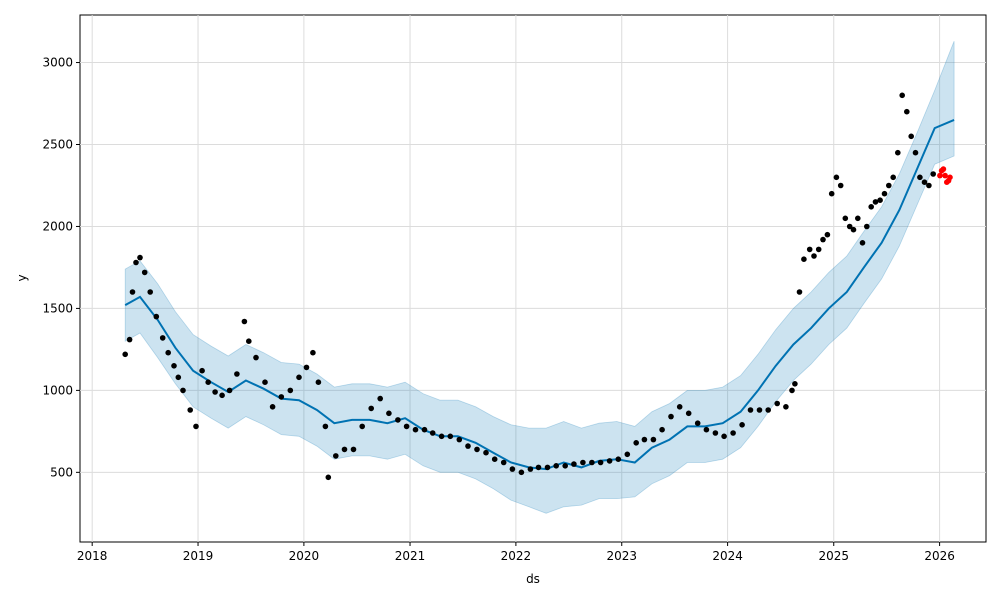 The image size is (1000, 600). What do you see at coordinates (57, 390) in the screenshot?
I see `y-tick-label: 1000` at bounding box center [57, 390].